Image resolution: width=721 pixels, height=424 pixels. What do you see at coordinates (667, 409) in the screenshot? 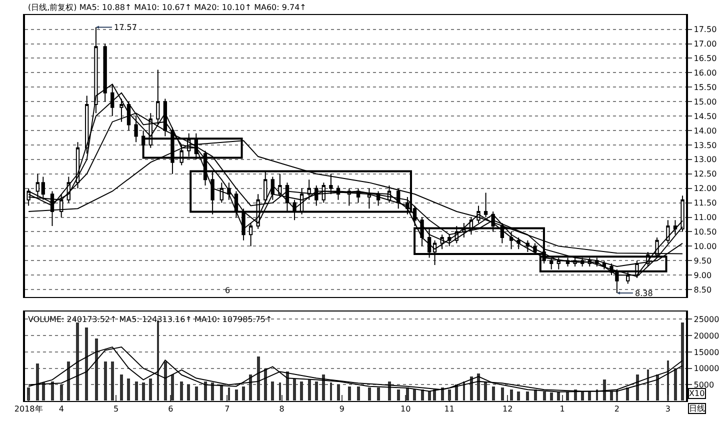
I see `x-tick-label: 3` at bounding box center [667, 409].